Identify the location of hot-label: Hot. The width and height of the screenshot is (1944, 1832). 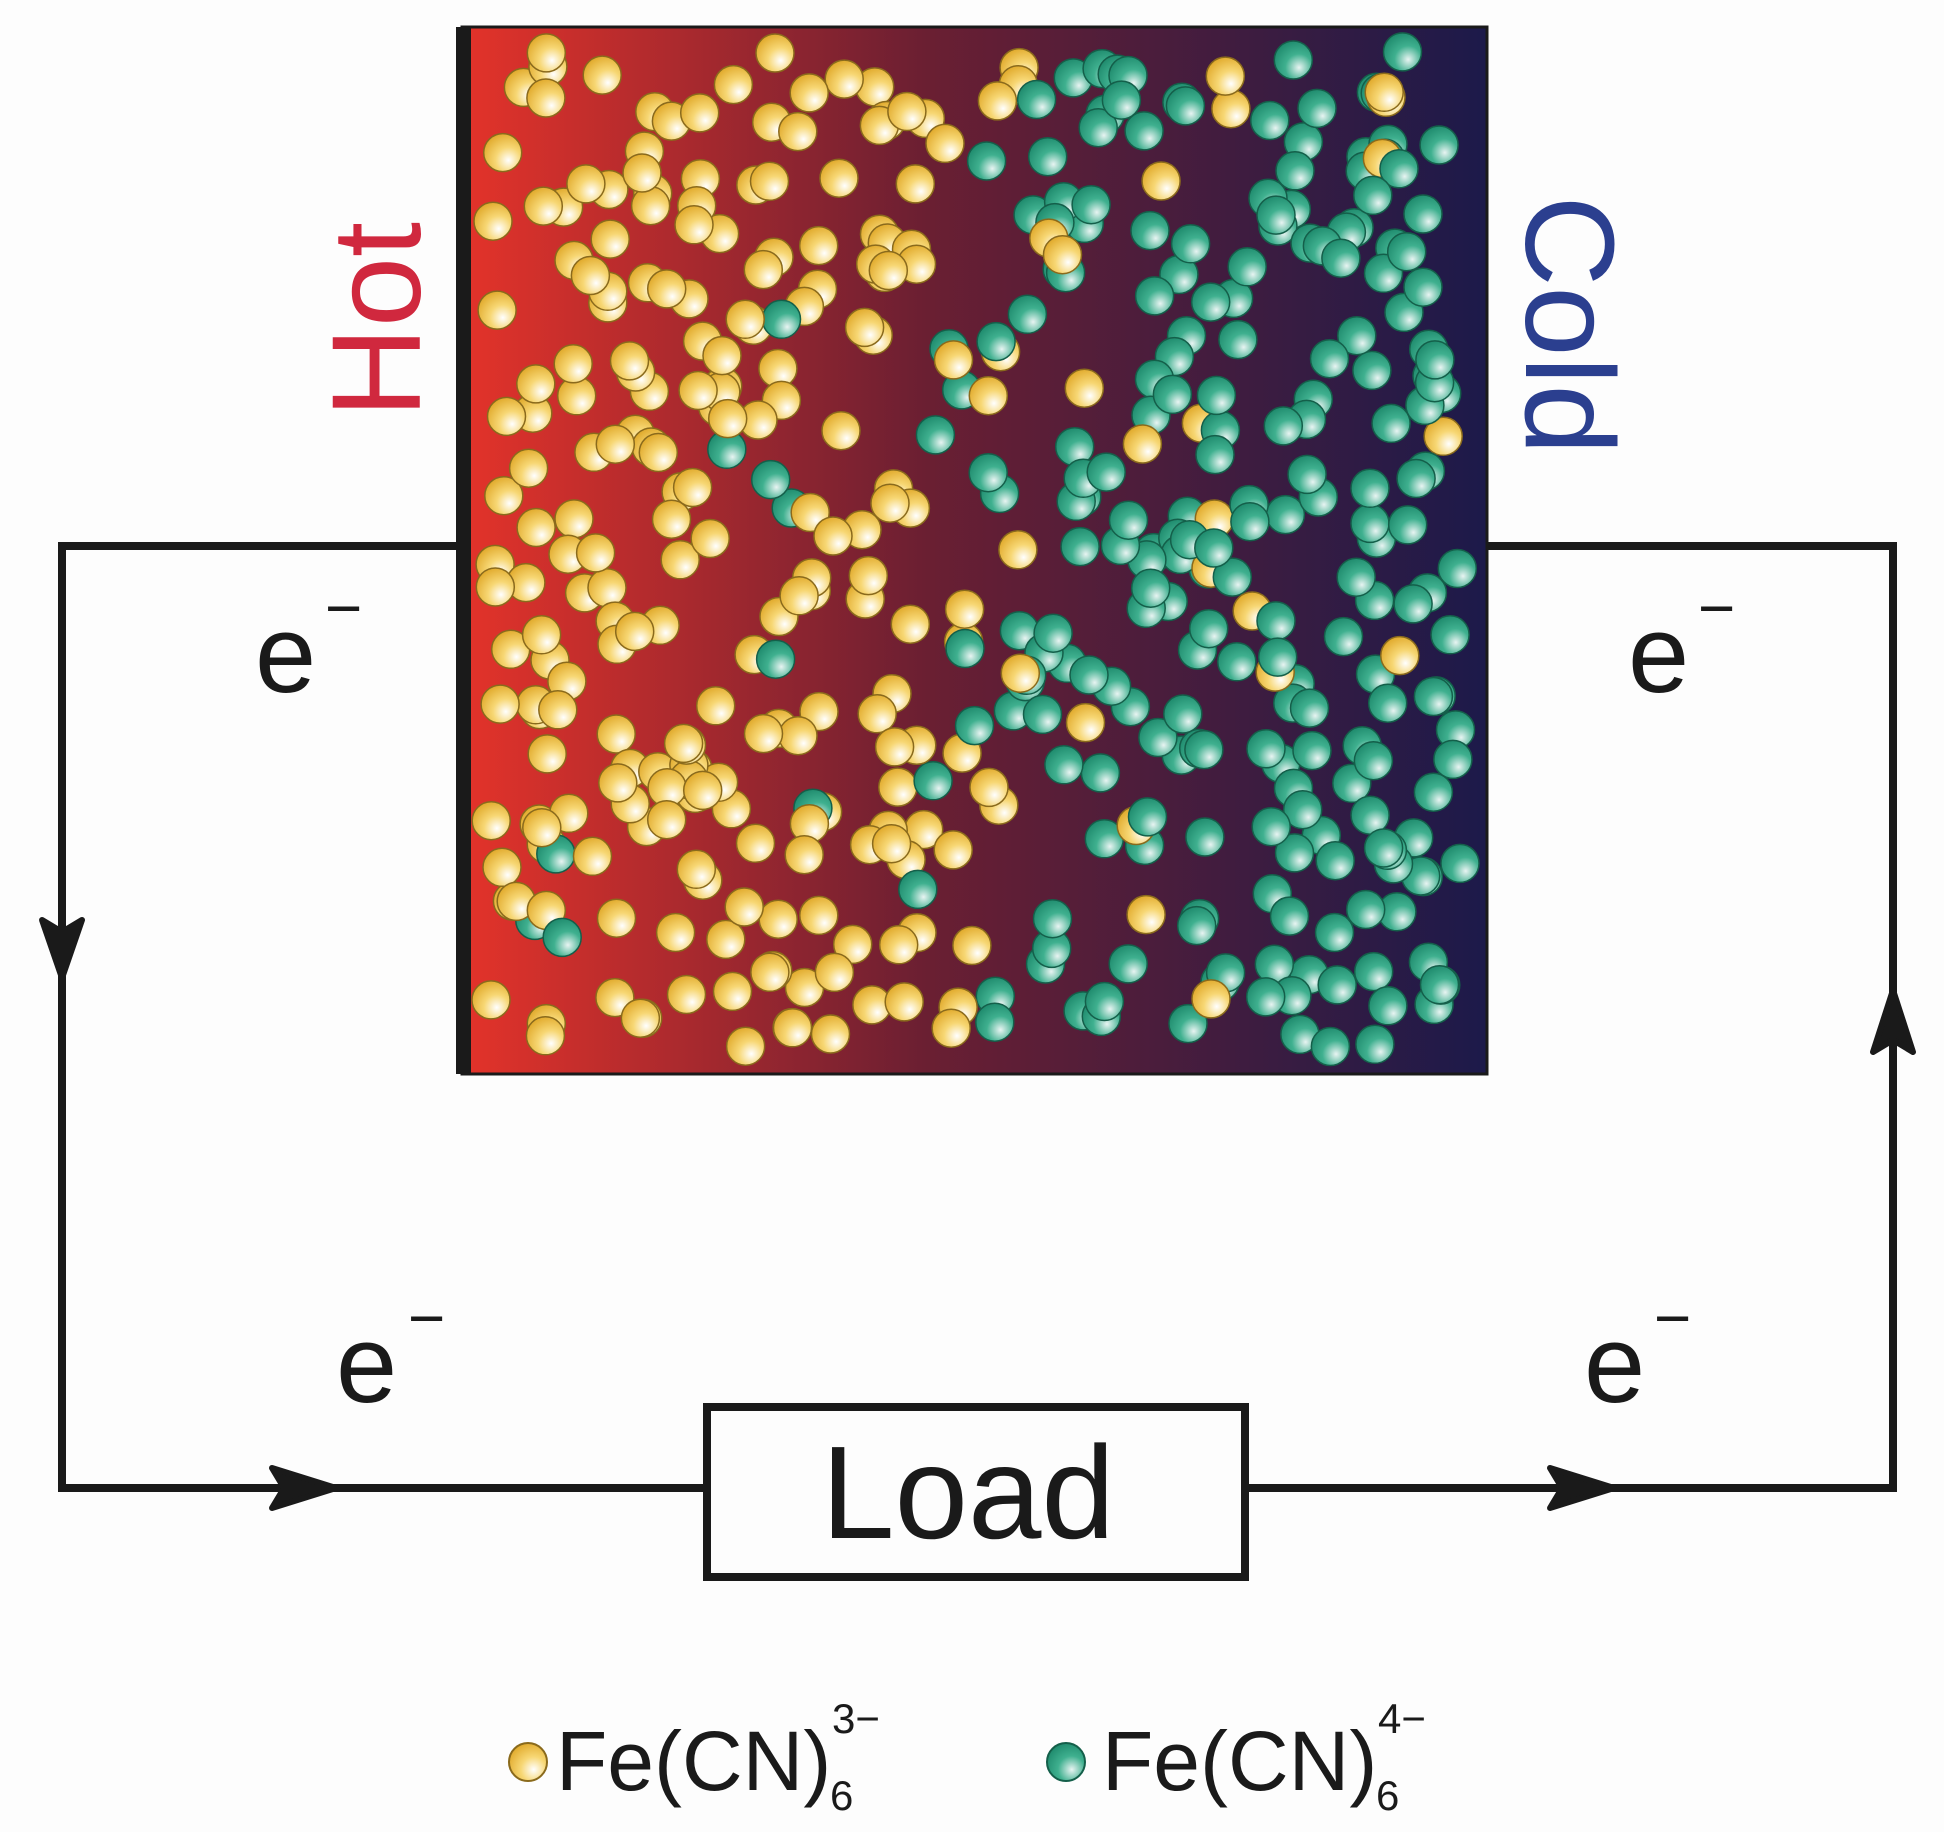
(376, 320).